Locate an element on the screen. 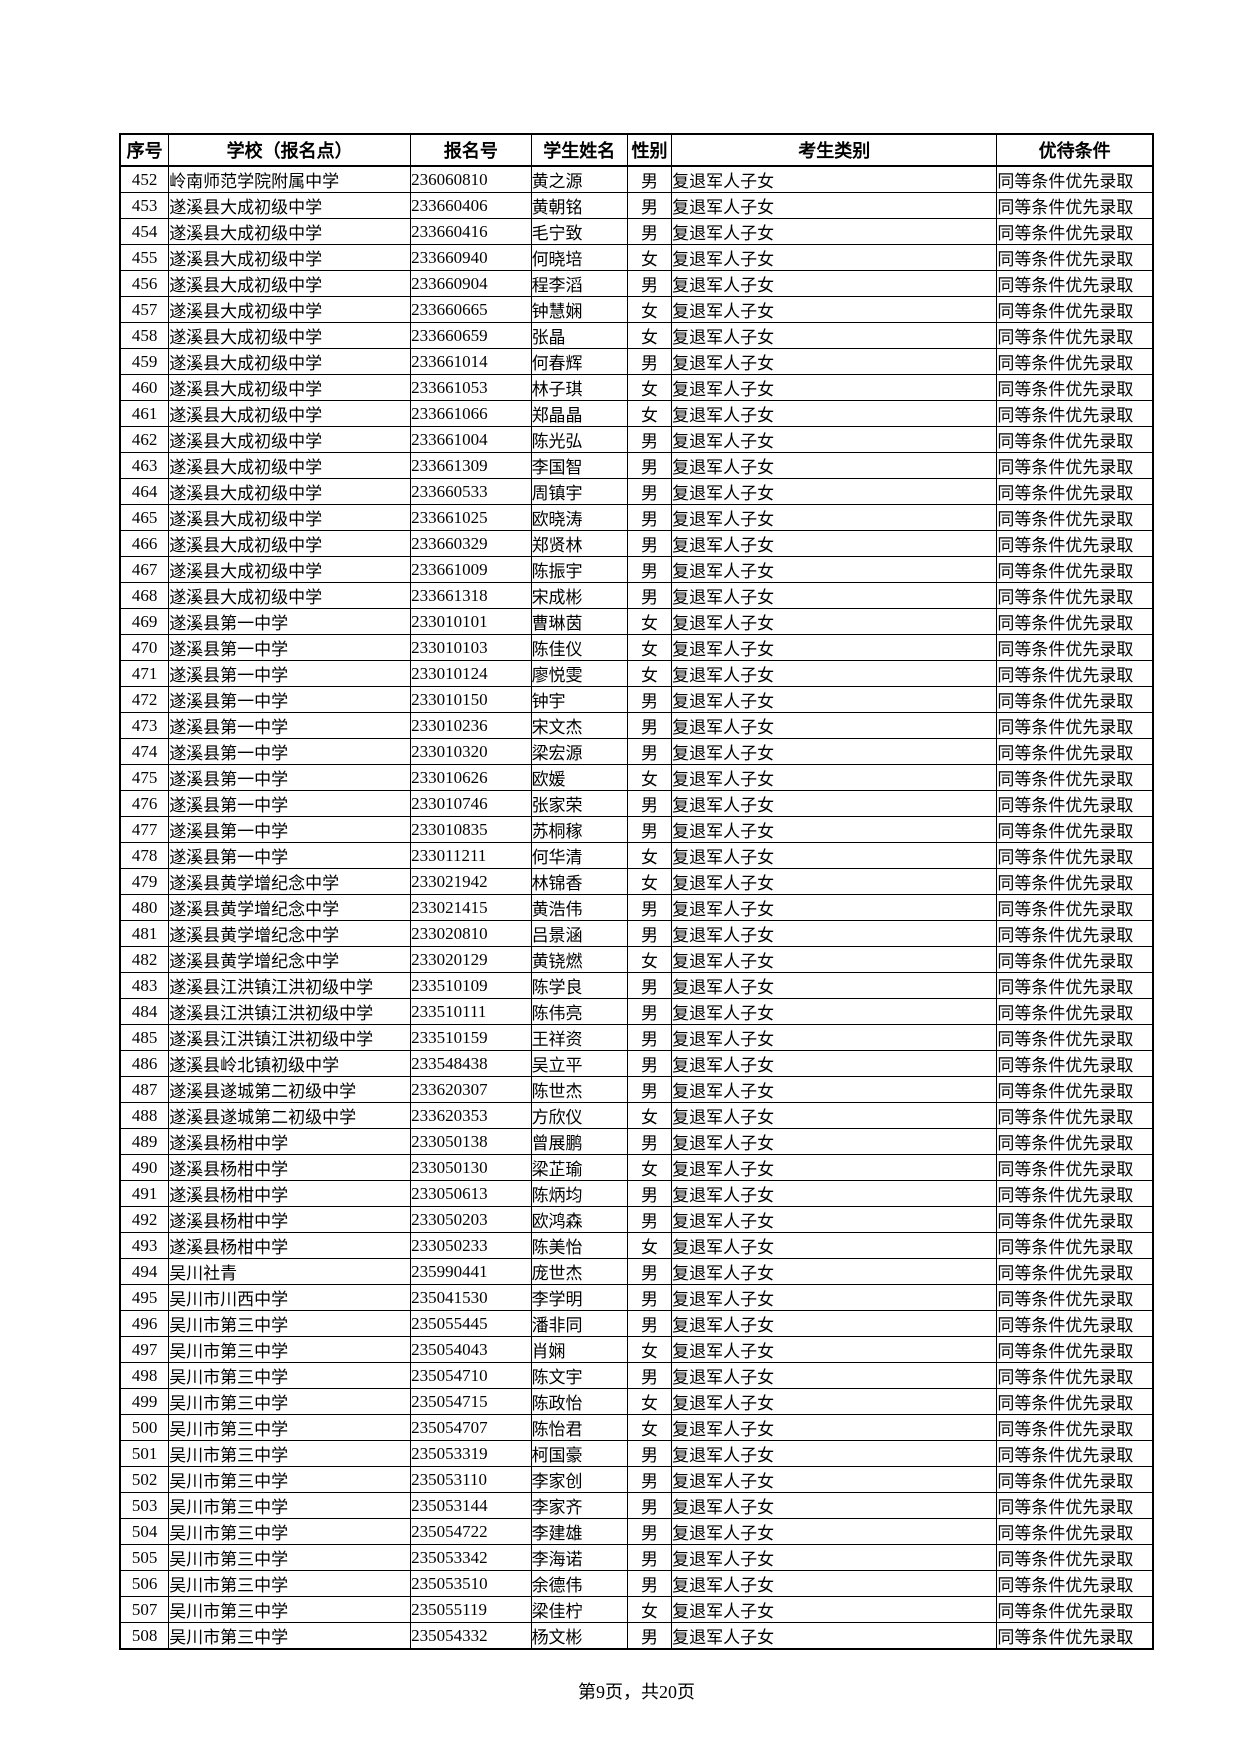  cell-name: 李学明 is located at coordinates (579, 1297).